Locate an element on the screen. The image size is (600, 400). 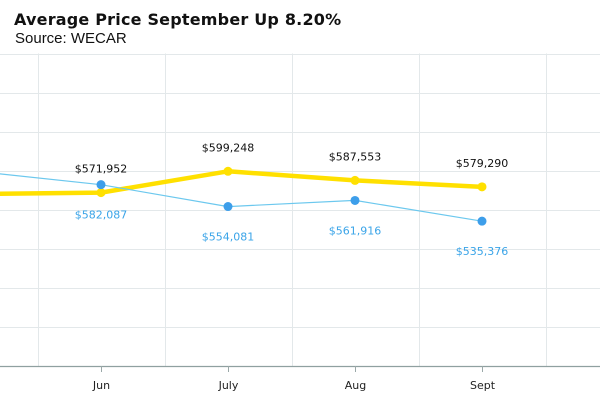
series-b-data-label: $561,916 is located at coordinates (355, 230).